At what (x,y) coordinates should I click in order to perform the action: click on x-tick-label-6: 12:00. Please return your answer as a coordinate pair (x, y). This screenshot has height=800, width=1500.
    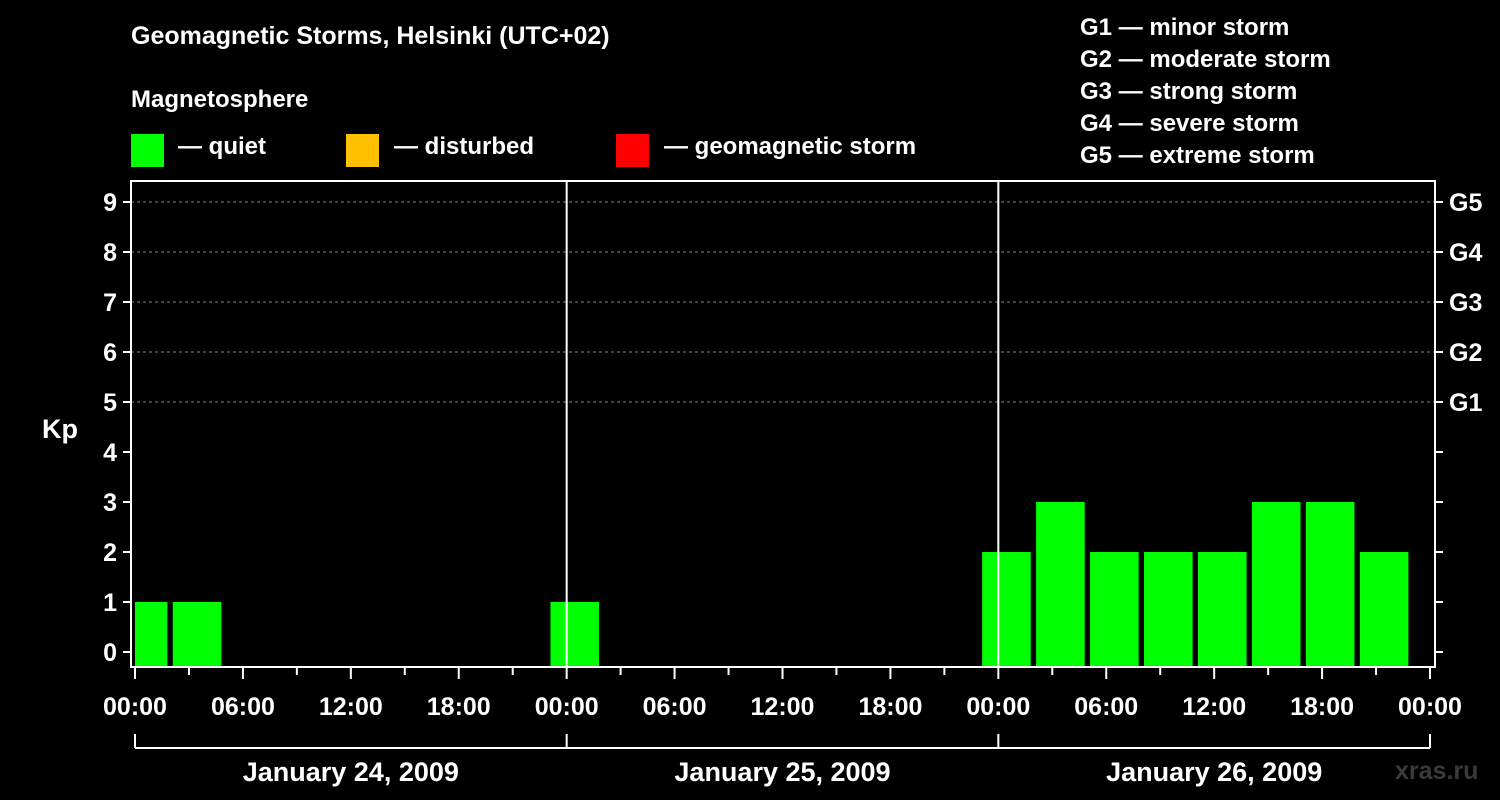
    Looking at the image, I should click on (783, 707).